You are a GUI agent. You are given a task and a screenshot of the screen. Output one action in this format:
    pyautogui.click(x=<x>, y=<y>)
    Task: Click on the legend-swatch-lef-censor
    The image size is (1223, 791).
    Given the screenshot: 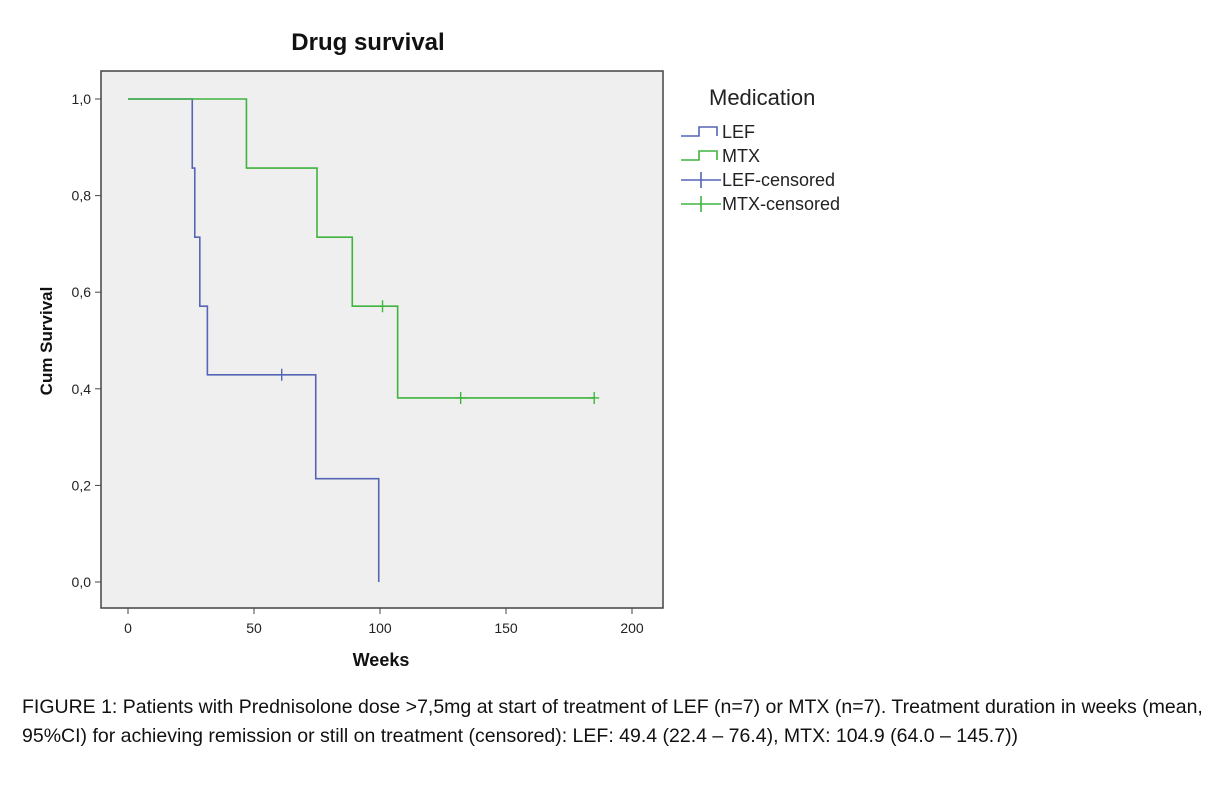 What is the action you would take?
    pyautogui.click(x=701, y=180)
    